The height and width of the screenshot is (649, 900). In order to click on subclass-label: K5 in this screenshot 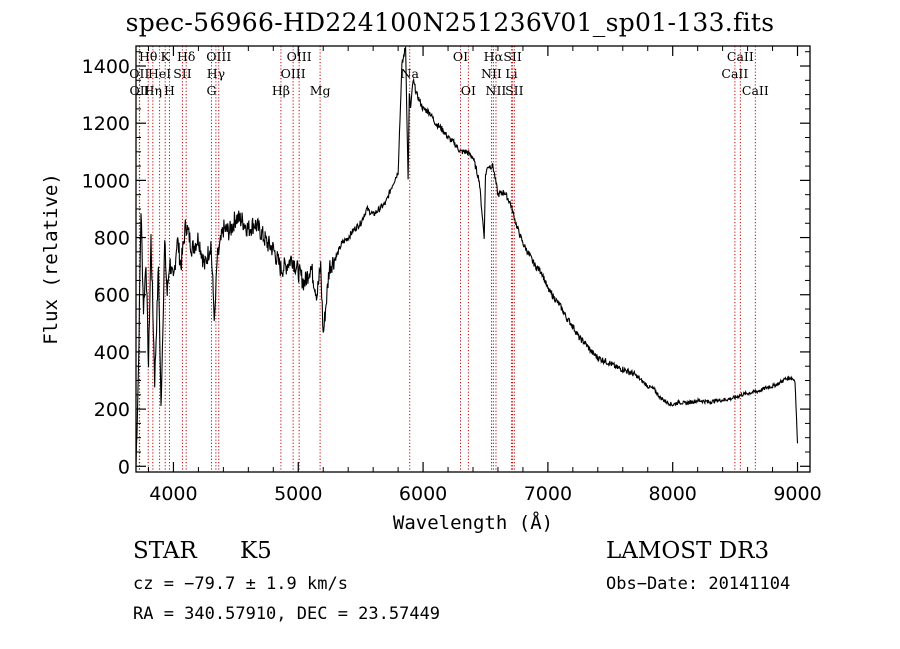, I will do `click(256, 551)`.